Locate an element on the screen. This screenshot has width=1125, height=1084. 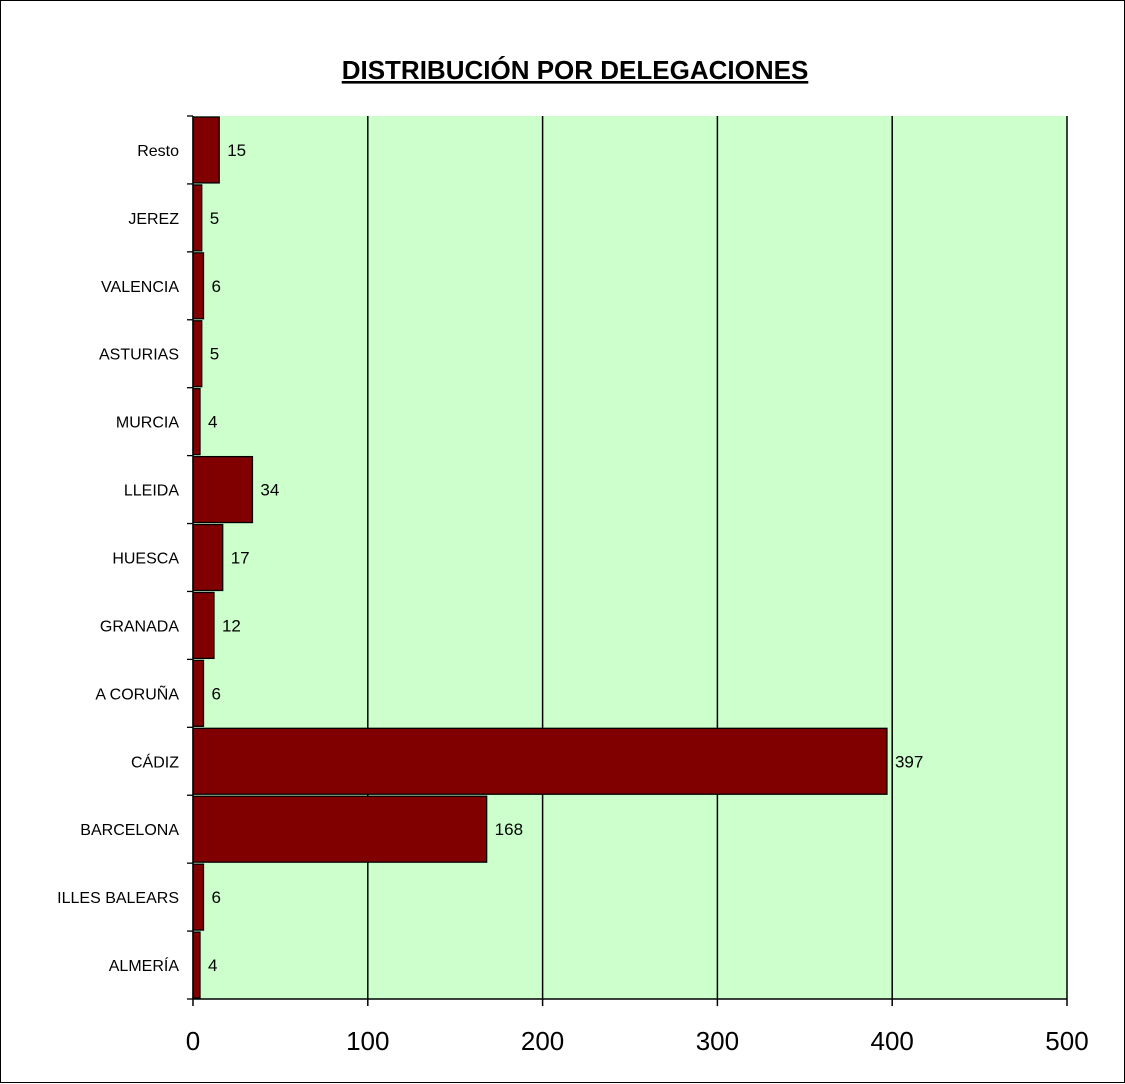
data-label-4: 4 is located at coordinates (212, 422).